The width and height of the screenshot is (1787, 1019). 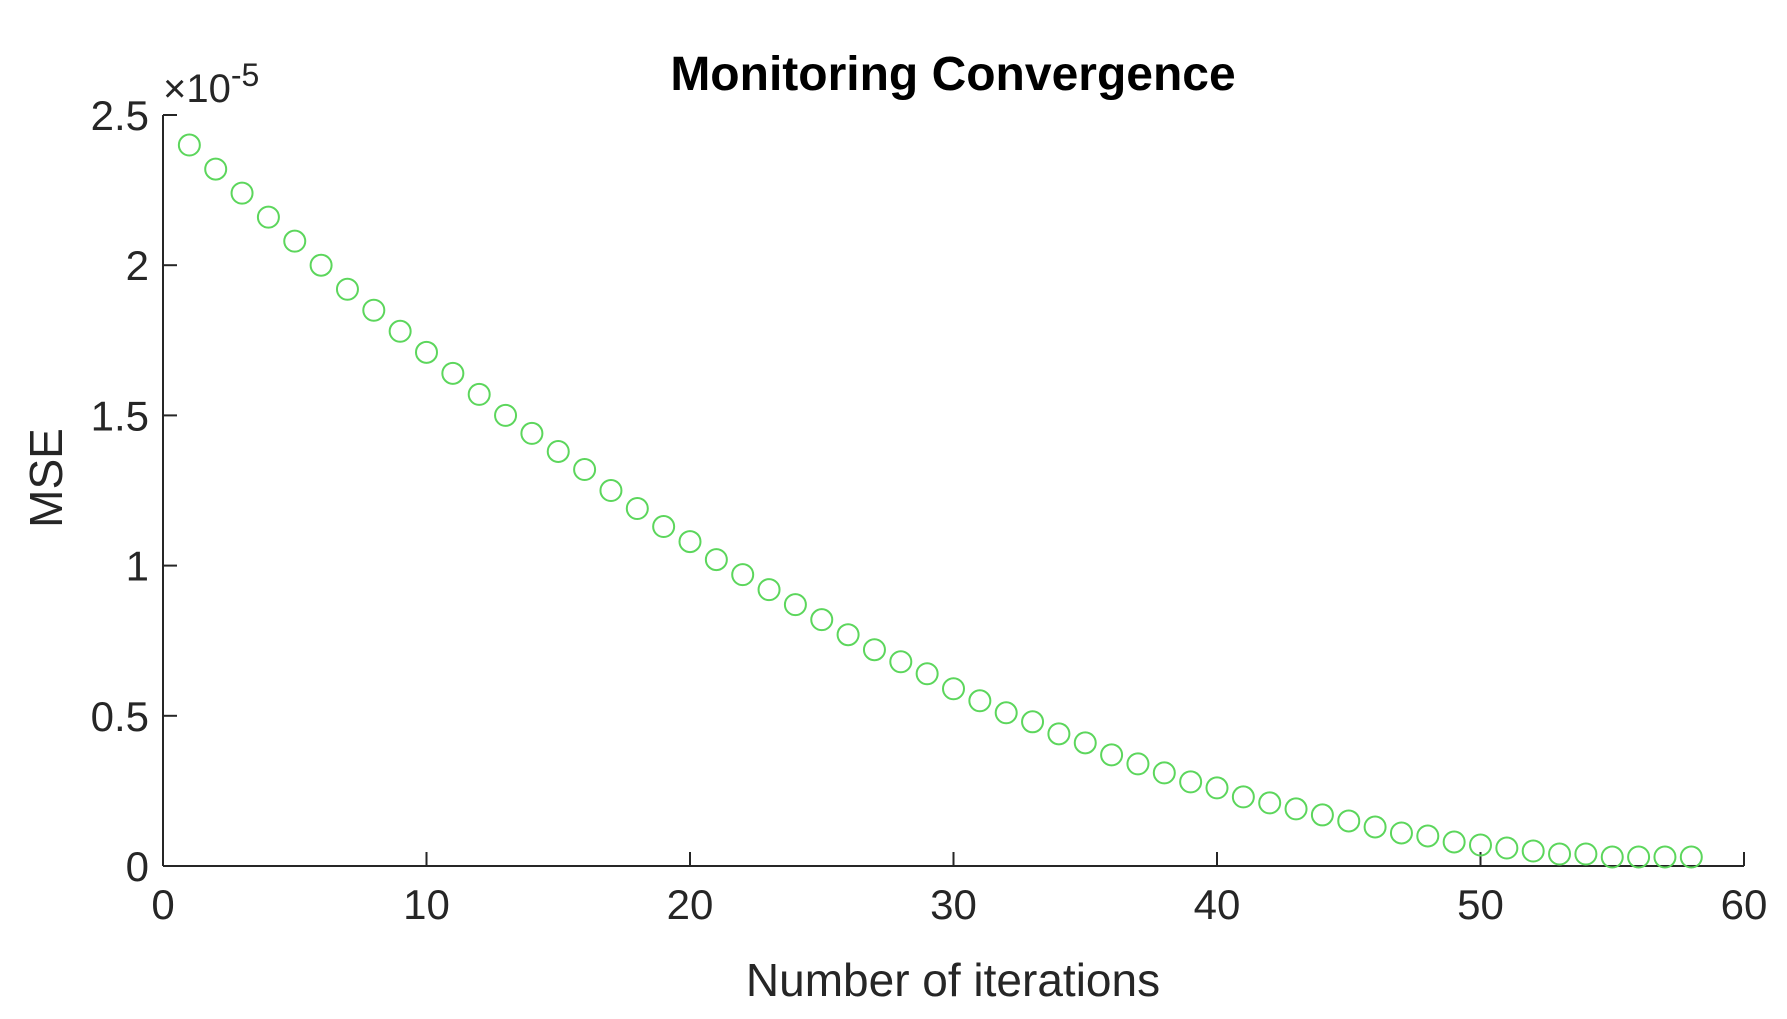 What do you see at coordinates (953, 904) in the screenshot?
I see `x-tick-label: 30` at bounding box center [953, 904].